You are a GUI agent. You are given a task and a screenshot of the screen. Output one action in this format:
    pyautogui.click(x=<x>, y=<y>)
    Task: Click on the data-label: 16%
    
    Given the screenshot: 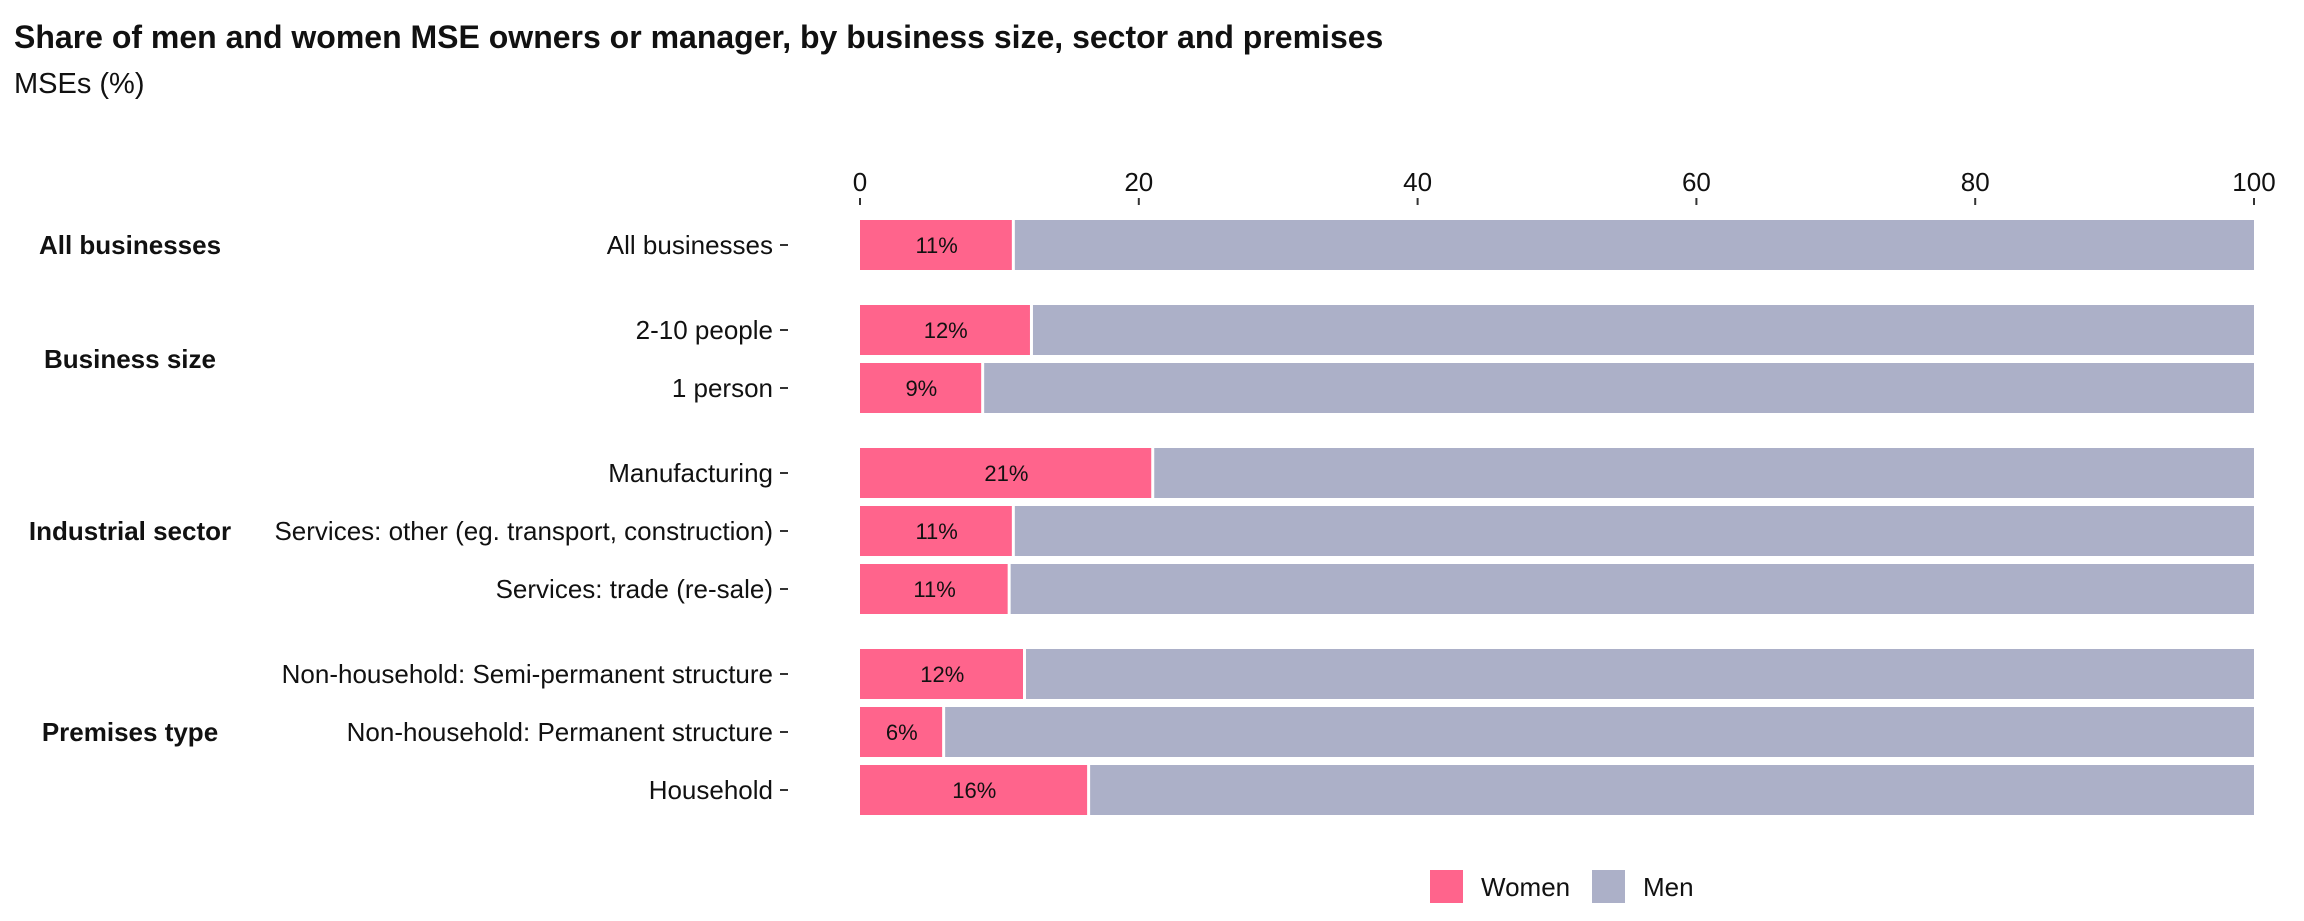 What is the action you would take?
    pyautogui.click(x=974, y=790)
    